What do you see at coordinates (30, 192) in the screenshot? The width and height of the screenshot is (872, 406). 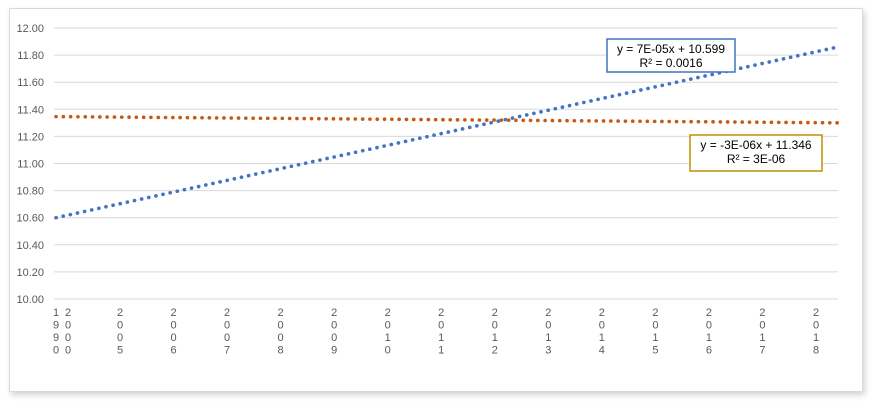 I see `y-tick-label: 10.80` at bounding box center [30, 192].